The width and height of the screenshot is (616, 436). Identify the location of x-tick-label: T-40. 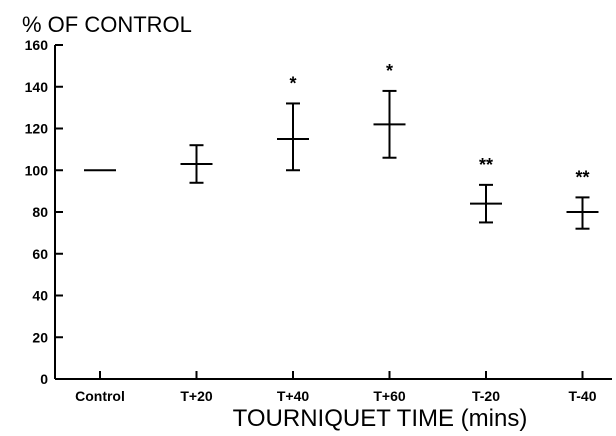
(582, 396).